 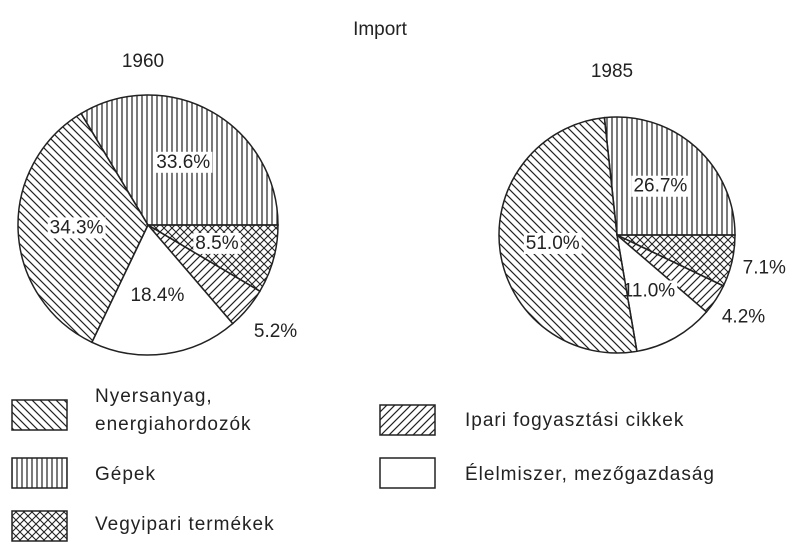 What do you see at coordinates (612, 71) in the screenshot?
I see `pie-title: 1985` at bounding box center [612, 71].